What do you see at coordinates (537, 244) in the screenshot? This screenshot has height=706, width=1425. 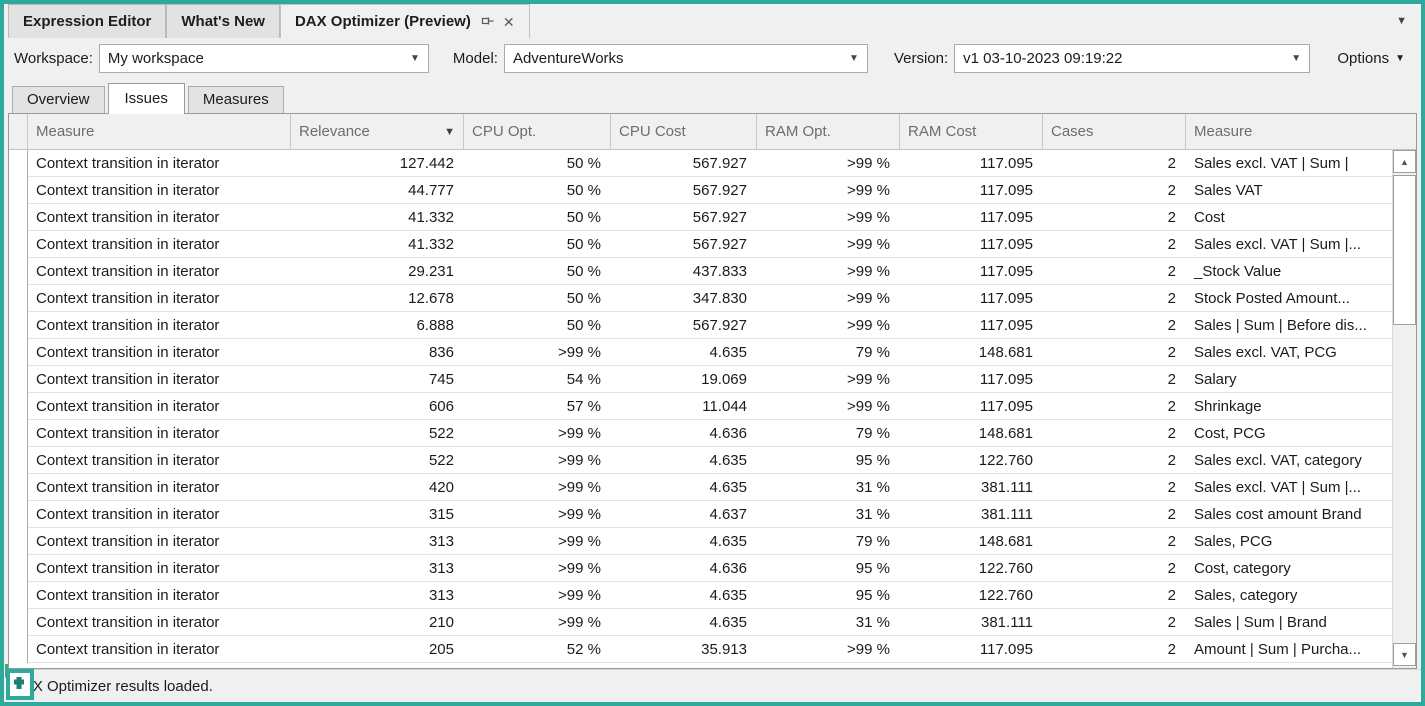 I see `cell-cpu-opt: 50 %` at bounding box center [537, 244].